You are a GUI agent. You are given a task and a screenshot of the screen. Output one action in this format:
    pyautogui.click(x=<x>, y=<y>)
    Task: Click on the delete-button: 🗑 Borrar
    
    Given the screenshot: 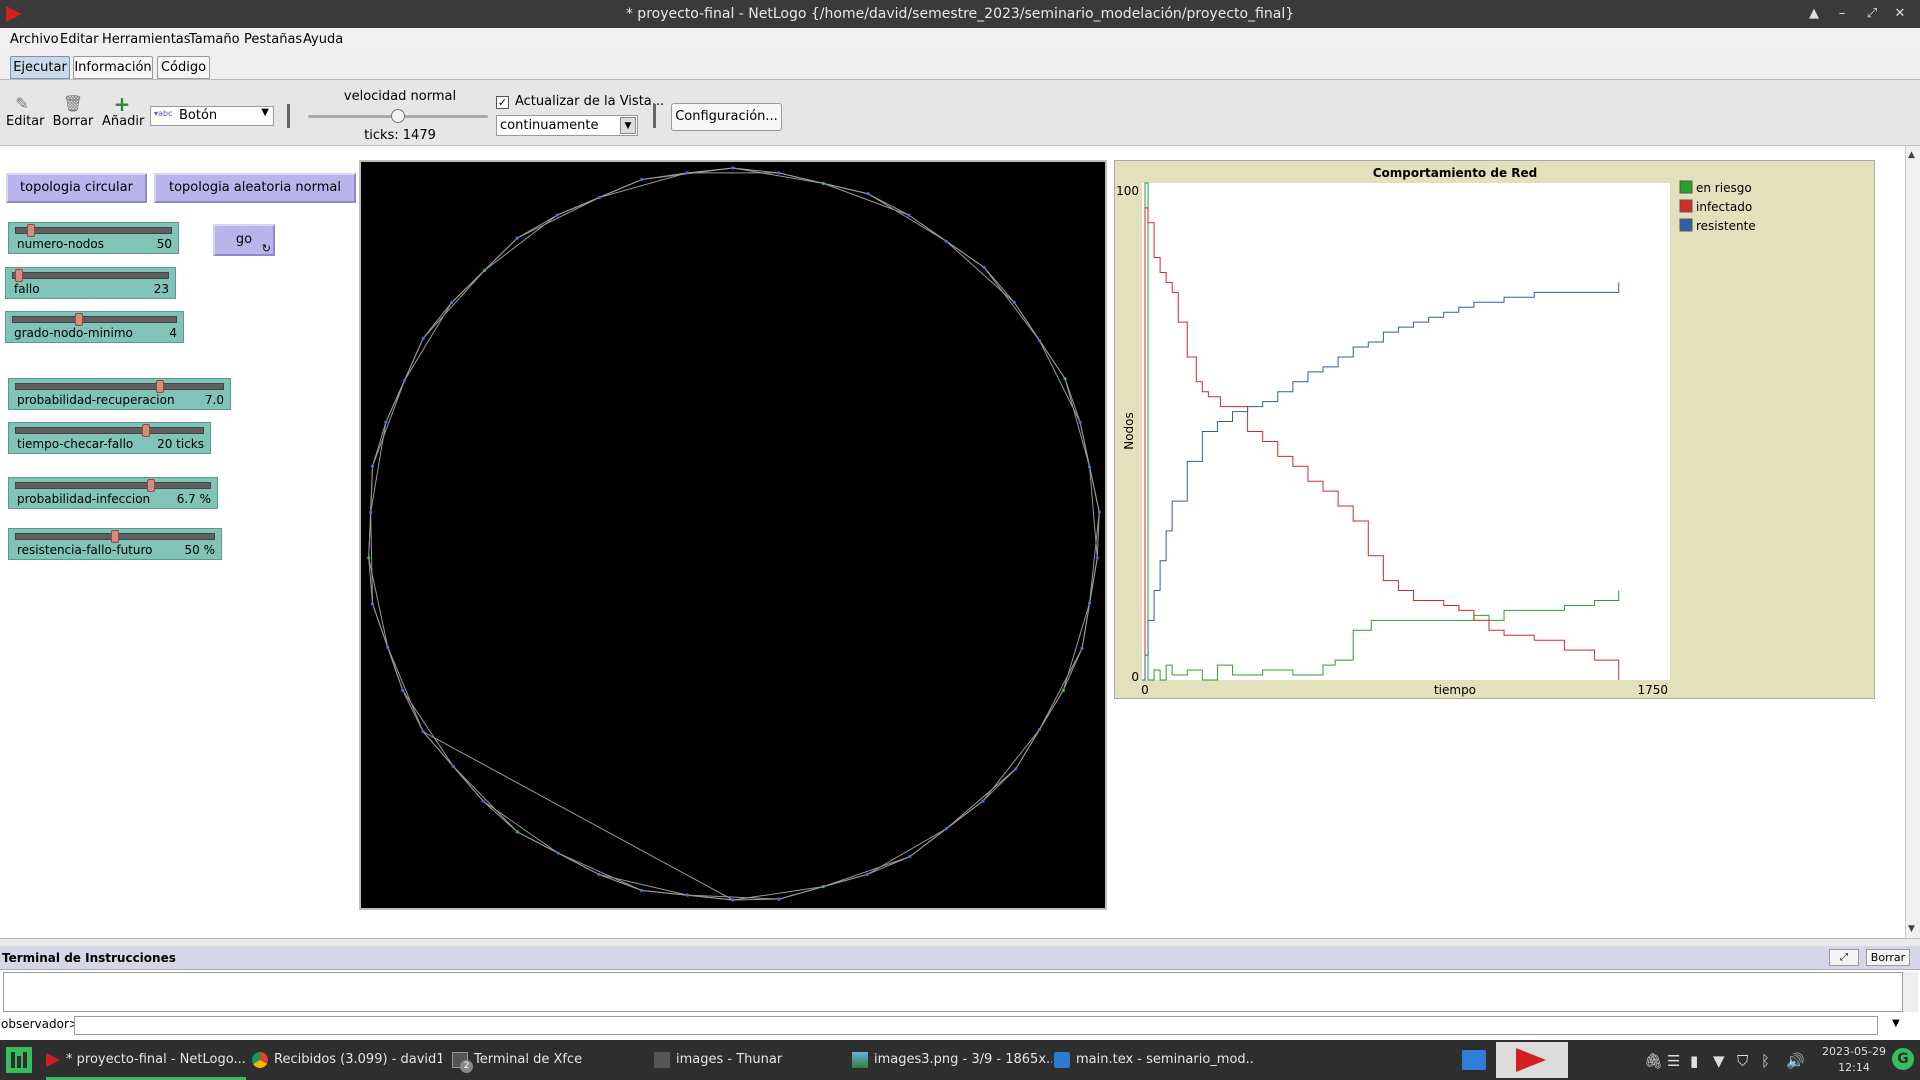 What is the action you would take?
    pyautogui.click(x=73, y=111)
    